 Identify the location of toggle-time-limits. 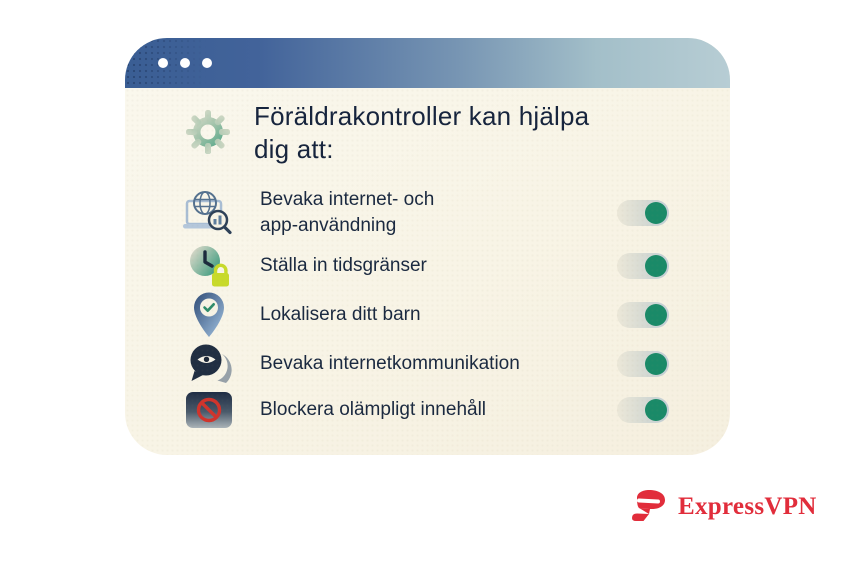
(643, 266).